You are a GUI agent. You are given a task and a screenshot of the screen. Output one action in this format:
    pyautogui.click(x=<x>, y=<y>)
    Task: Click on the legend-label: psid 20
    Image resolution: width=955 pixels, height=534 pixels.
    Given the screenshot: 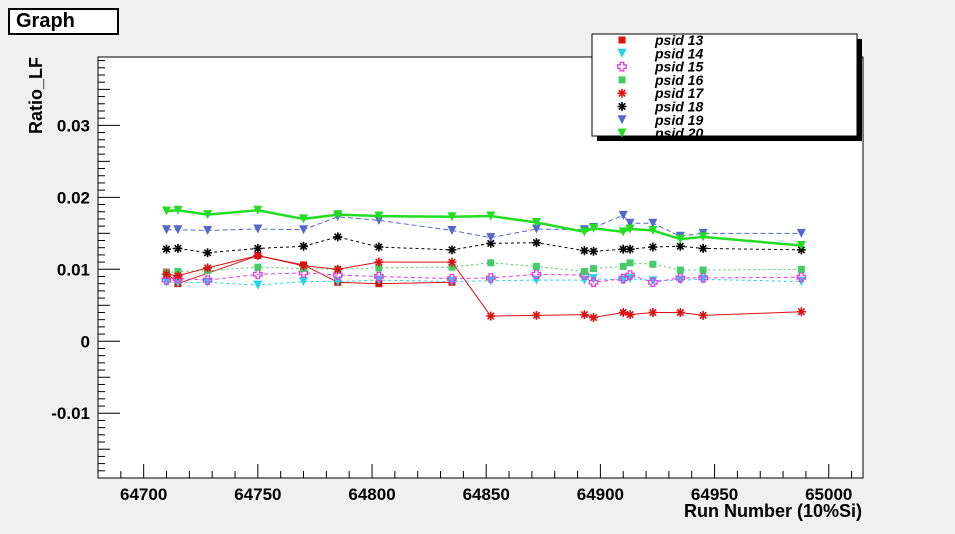 What is the action you would take?
    pyautogui.click(x=678, y=133)
    